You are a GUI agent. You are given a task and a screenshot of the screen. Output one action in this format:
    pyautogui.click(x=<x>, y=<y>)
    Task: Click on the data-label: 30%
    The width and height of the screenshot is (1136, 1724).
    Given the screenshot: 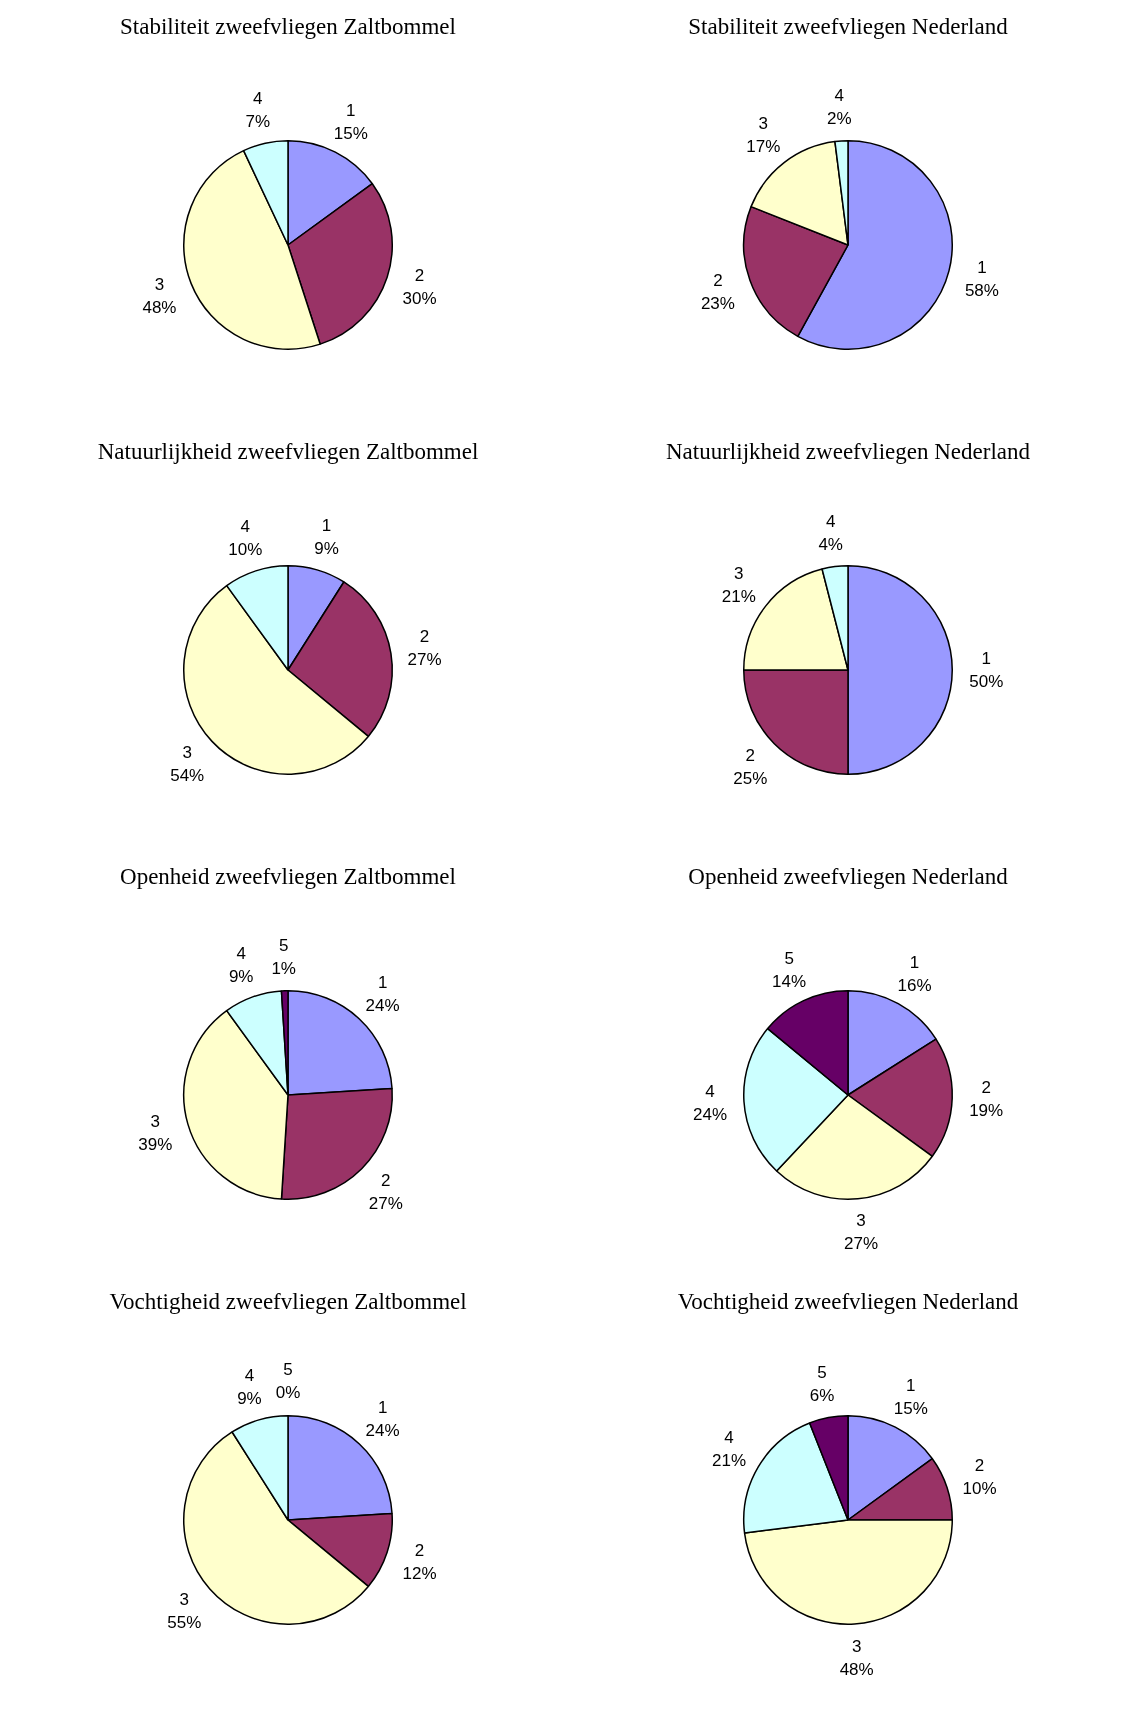 What is the action you would take?
    pyautogui.click(x=419, y=299)
    